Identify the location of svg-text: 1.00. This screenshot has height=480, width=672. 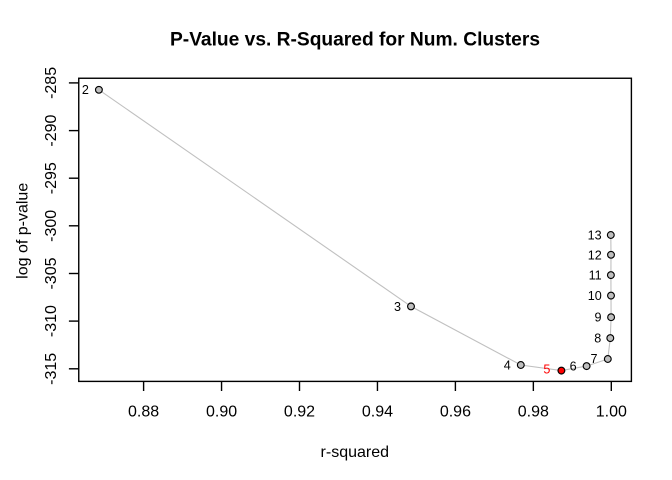
(611, 412).